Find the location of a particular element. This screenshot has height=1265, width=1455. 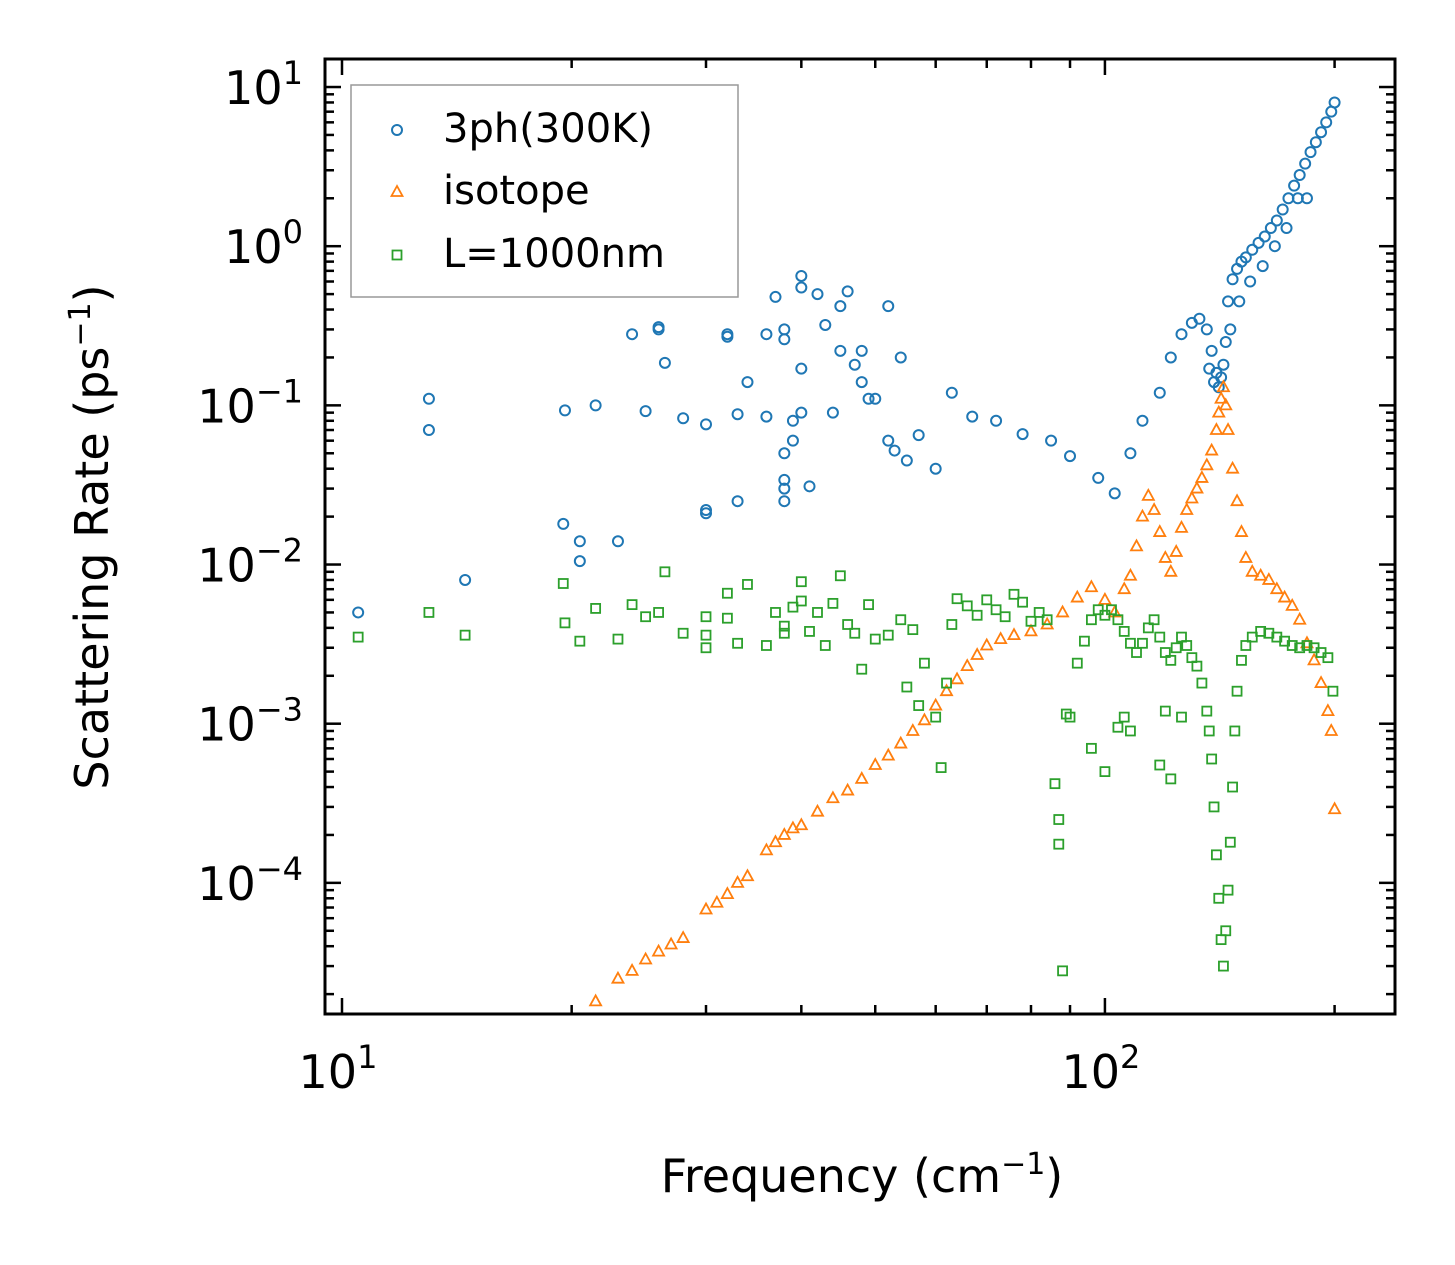

legend-label-isotope: isotope is located at coordinates (516, 191).